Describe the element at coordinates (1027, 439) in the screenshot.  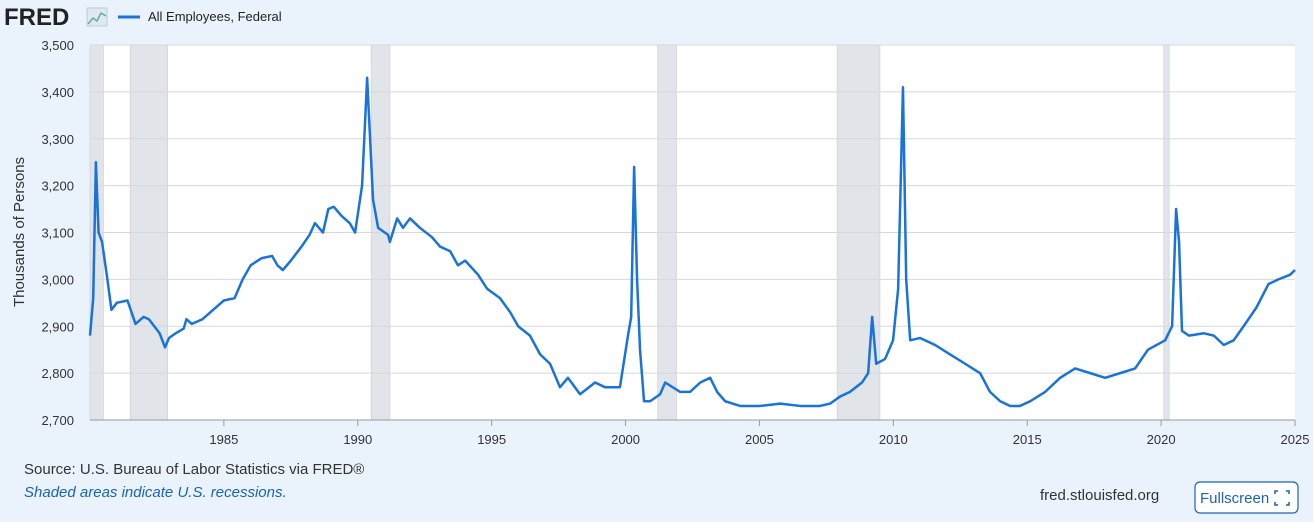
I see `x-tick-label: 2015` at that location.